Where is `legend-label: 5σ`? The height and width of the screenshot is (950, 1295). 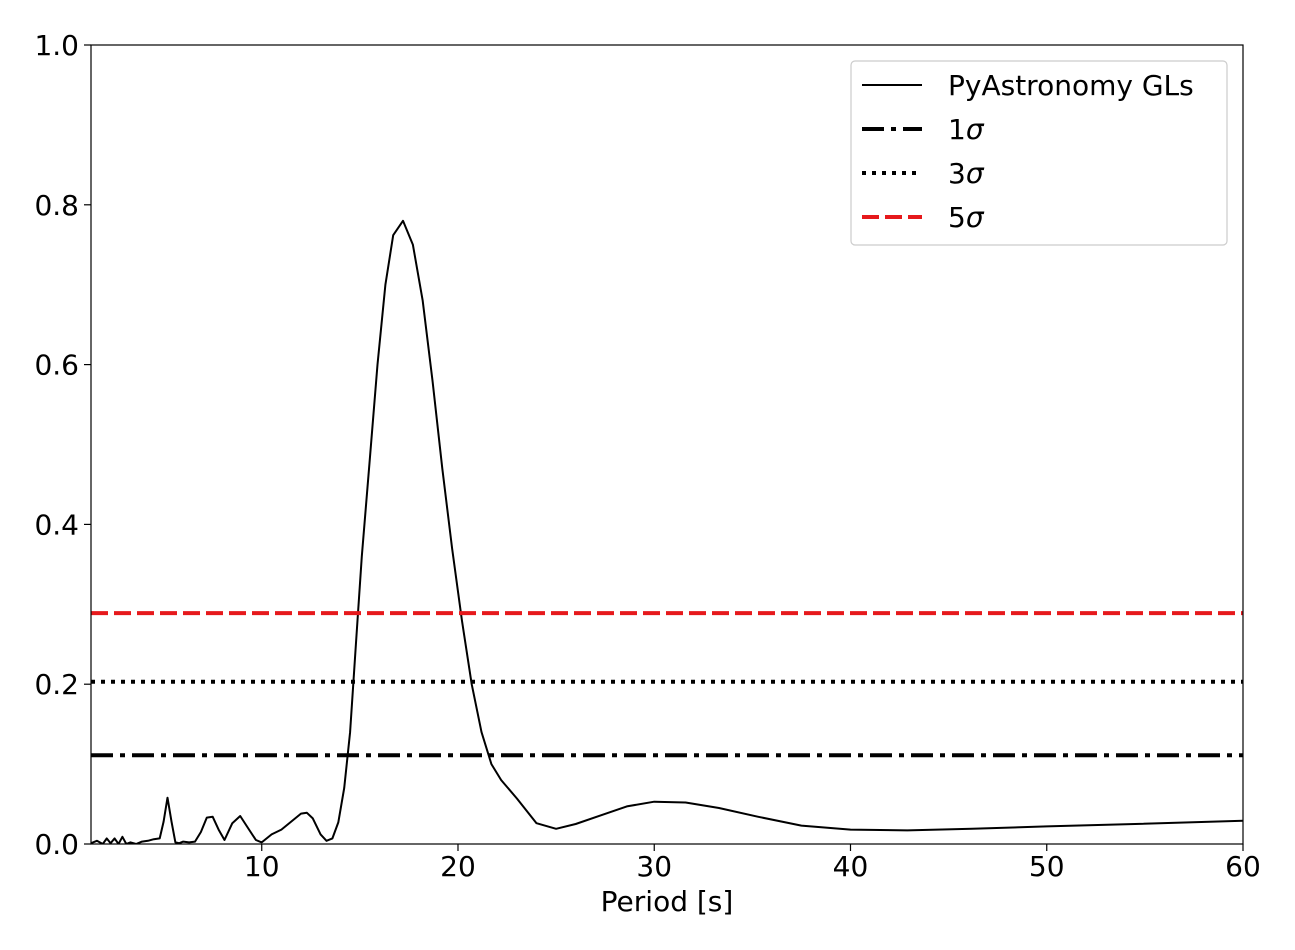
legend-label: 5σ is located at coordinates (966, 217).